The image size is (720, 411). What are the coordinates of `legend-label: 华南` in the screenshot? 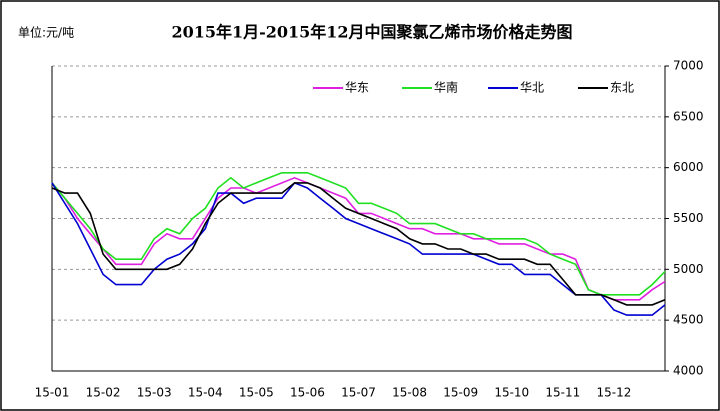 It's located at (446, 87).